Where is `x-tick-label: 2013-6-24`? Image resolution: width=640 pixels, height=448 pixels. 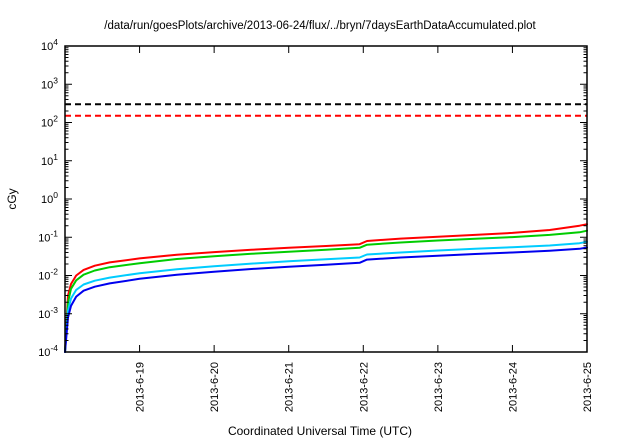 x-tick-label: 2013-6-24 is located at coordinates (513, 387).